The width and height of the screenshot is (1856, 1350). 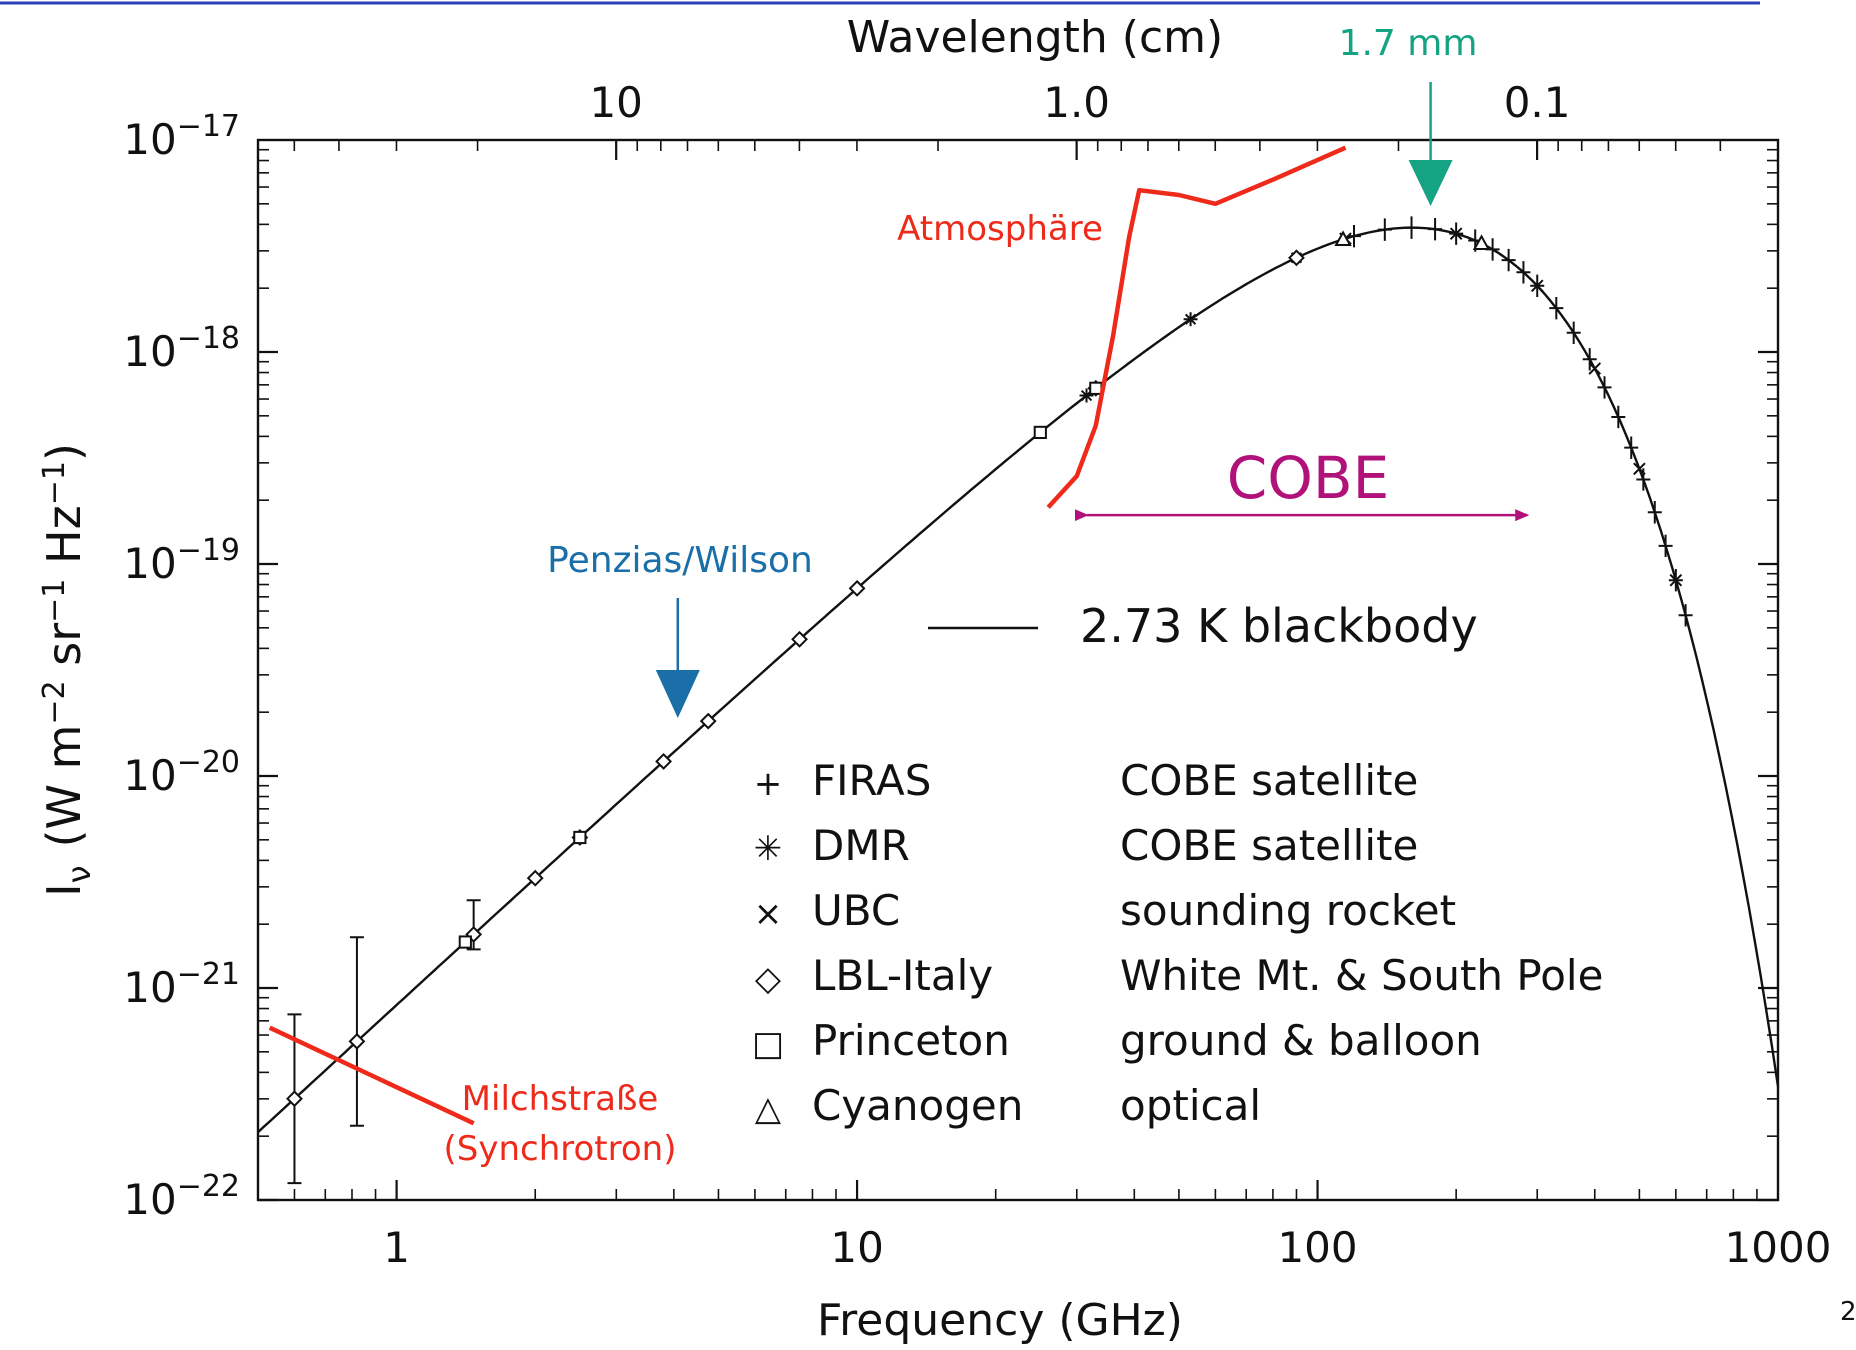 I want to click on x-axis-label: Frequency (GHz), so click(x=1000, y=1320).